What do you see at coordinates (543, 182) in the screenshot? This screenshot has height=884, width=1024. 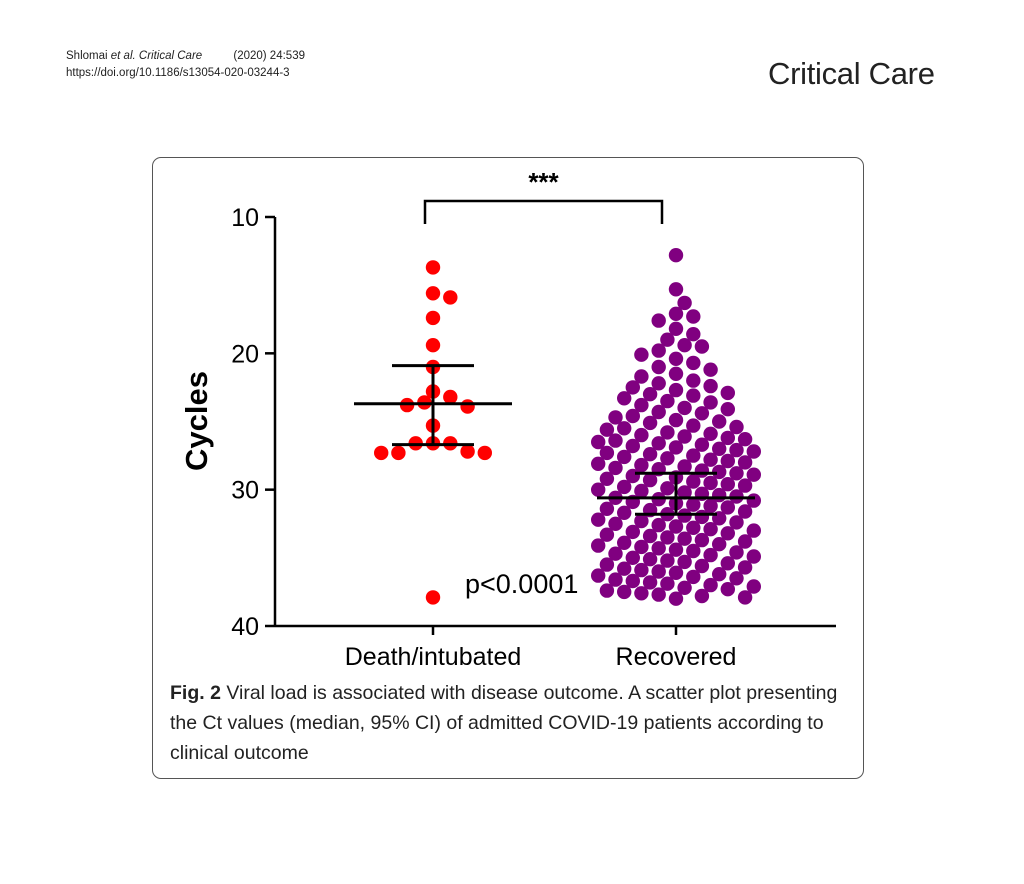 I see `significance-stars: ***` at bounding box center [543, 182].